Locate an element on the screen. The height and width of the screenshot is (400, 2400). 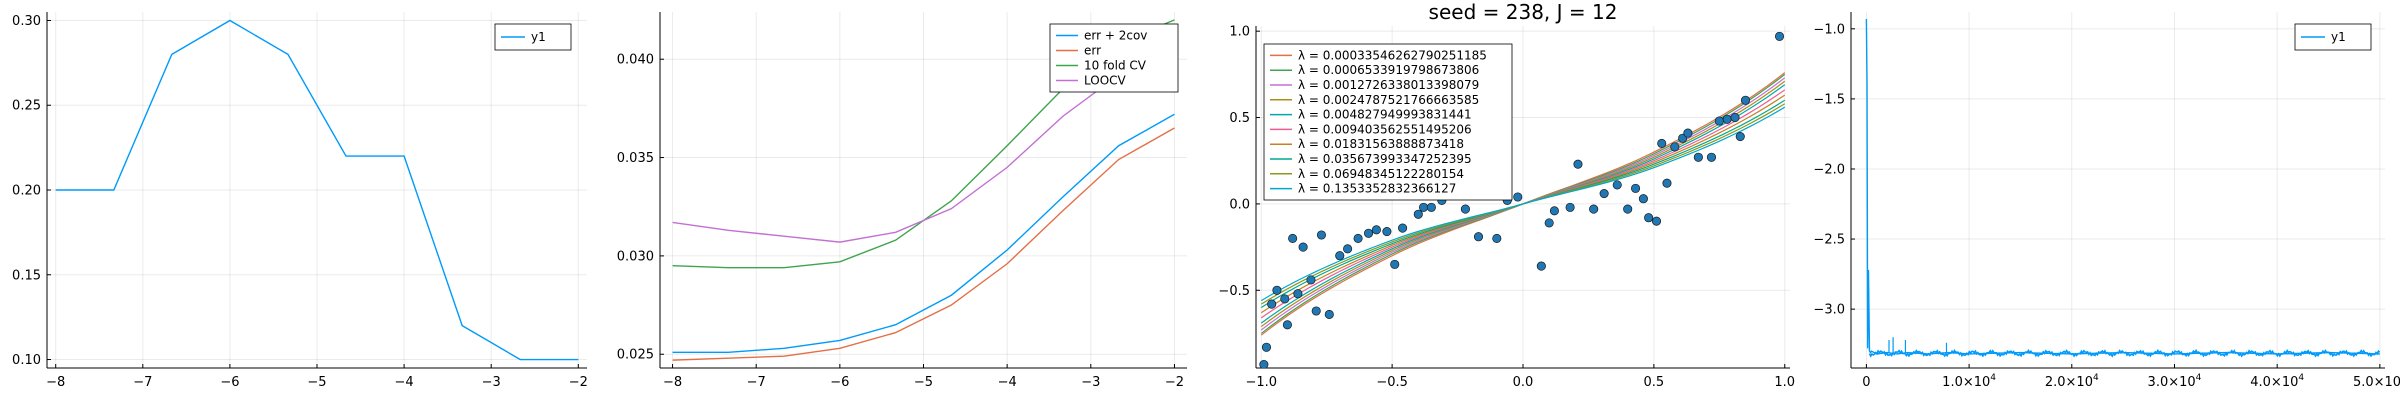
y-tick-label: −2.0 is located at coordinates (1829, 169).